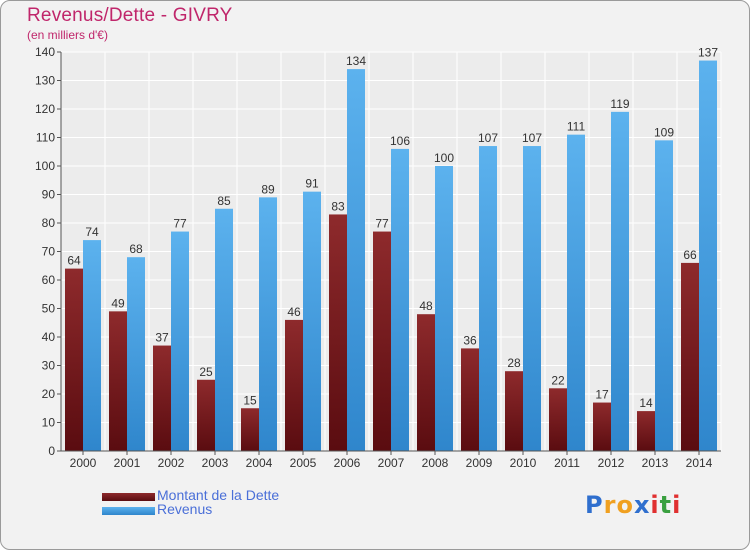  What do you see at coordinates (49, 394) in the screenshot?
I see `y-tick-label: 20` at bounding box center [49, 394].